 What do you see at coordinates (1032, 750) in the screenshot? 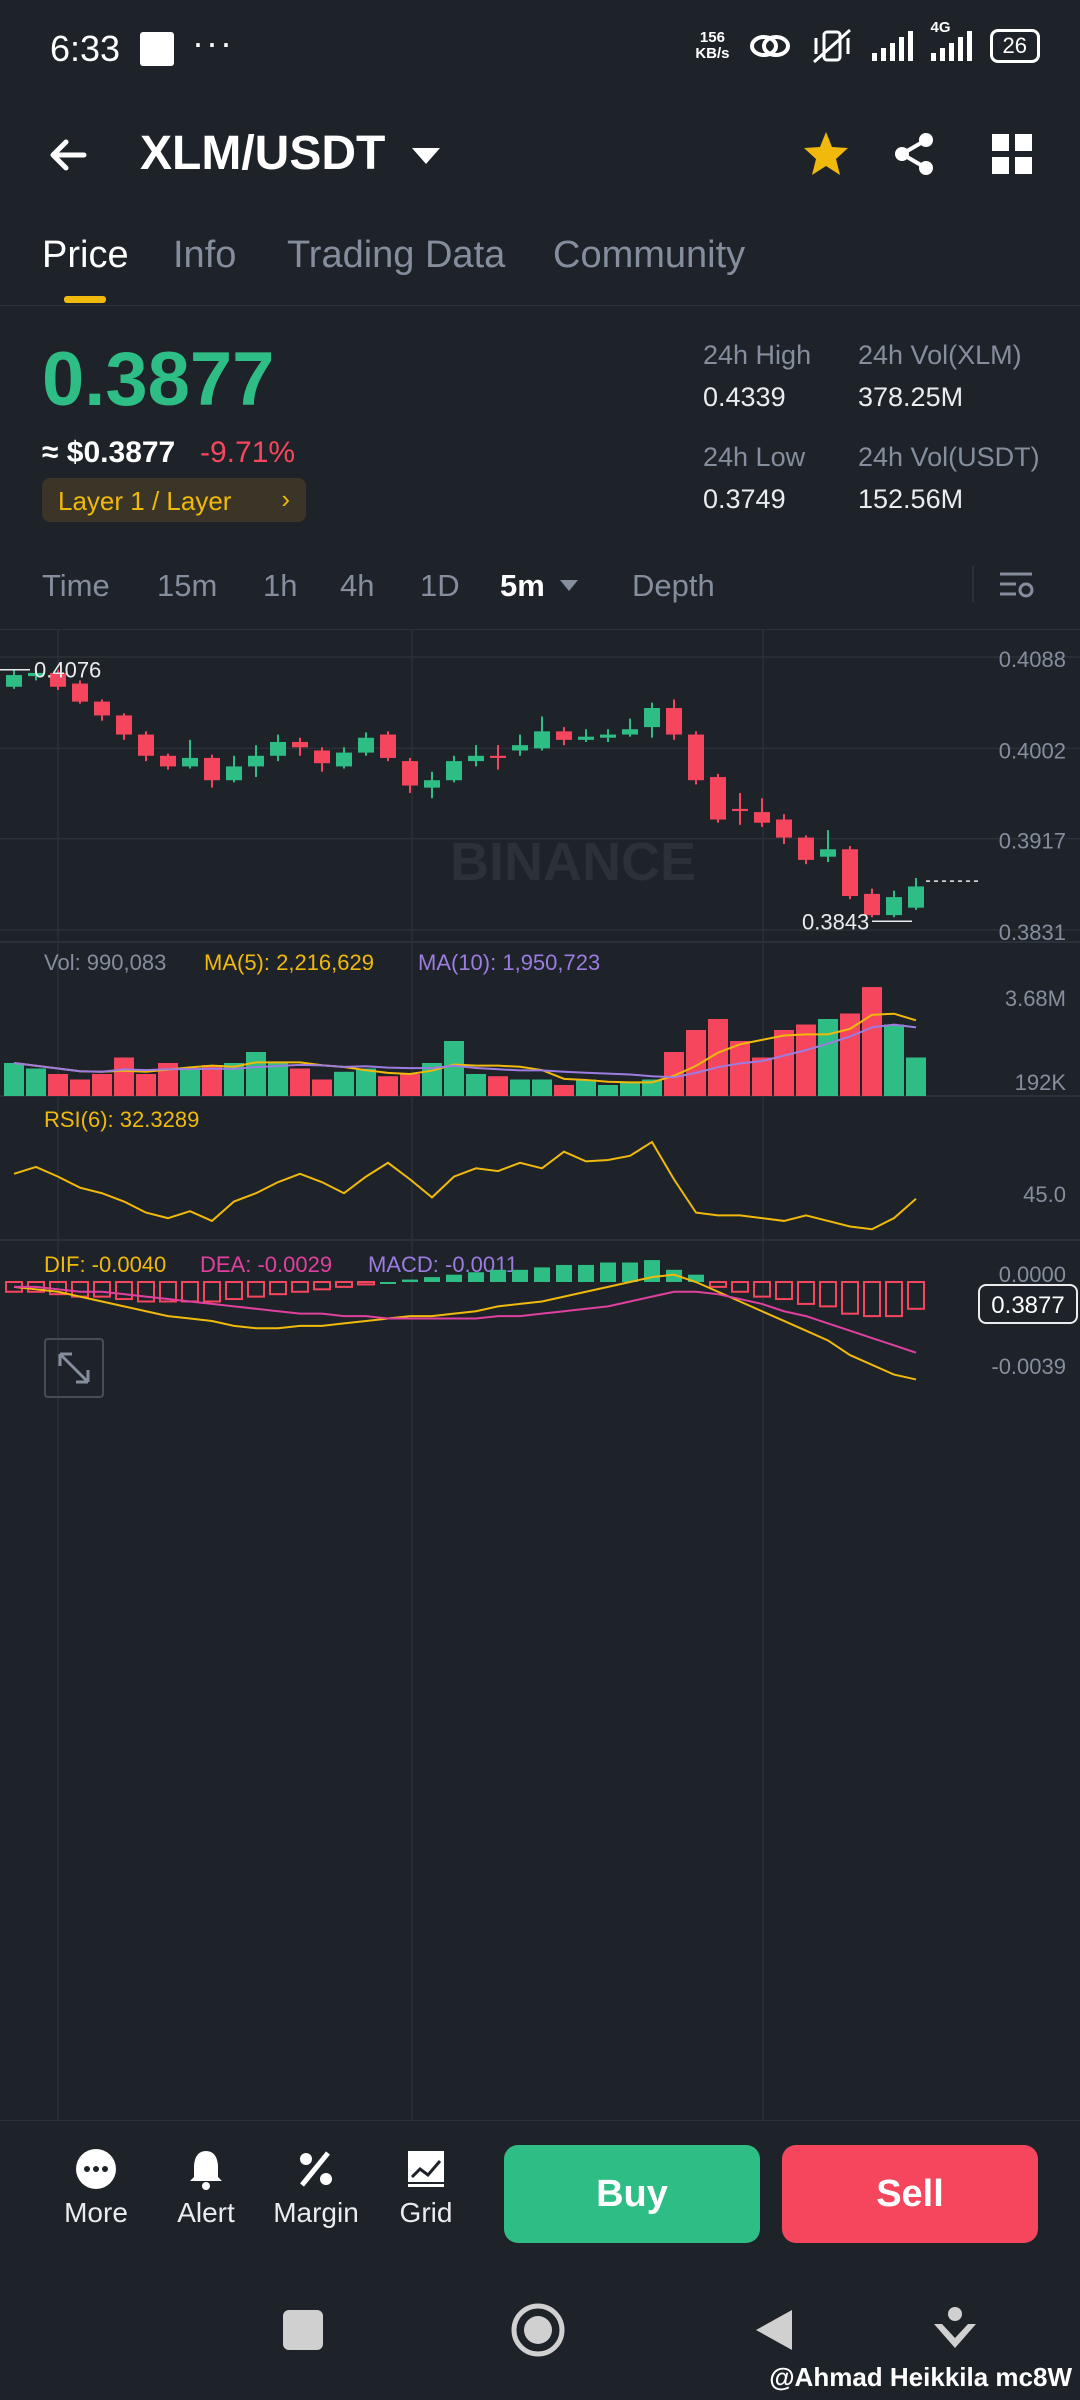
I see `price-axis-label: 0.4002` at bounding box center [1032, 750].